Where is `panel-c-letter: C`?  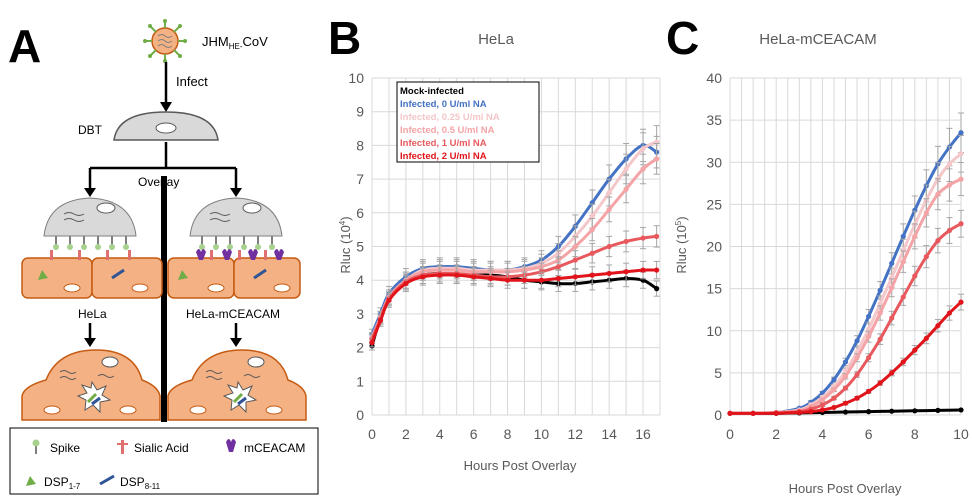 panel-c-letter: C is located at coordinates (682, 38).